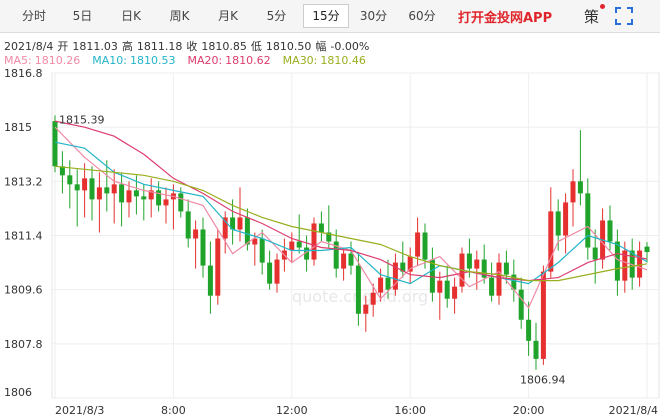 Image resolution: width=660 pixels, height=420 pixels. What do you see at coordinates (633, 410) in the screenshot?
I see `x-tick-label: 2021/8/4` at bounding box center [633, 410].